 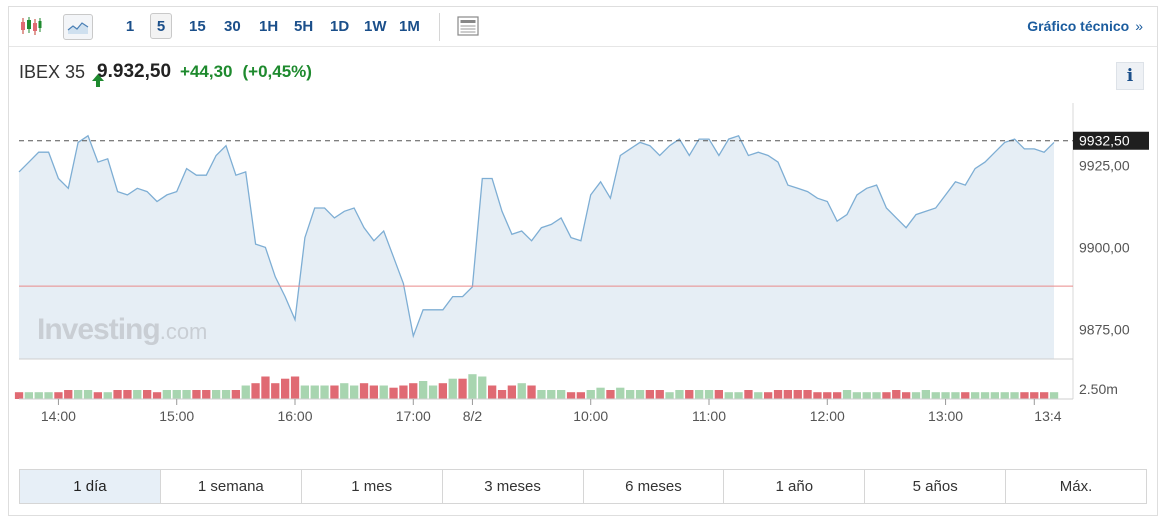 What do you see at coordinates (654, 486) in the screenshot?
I see `range-6-meses: 6 meses` at bounding box center [654, 486].